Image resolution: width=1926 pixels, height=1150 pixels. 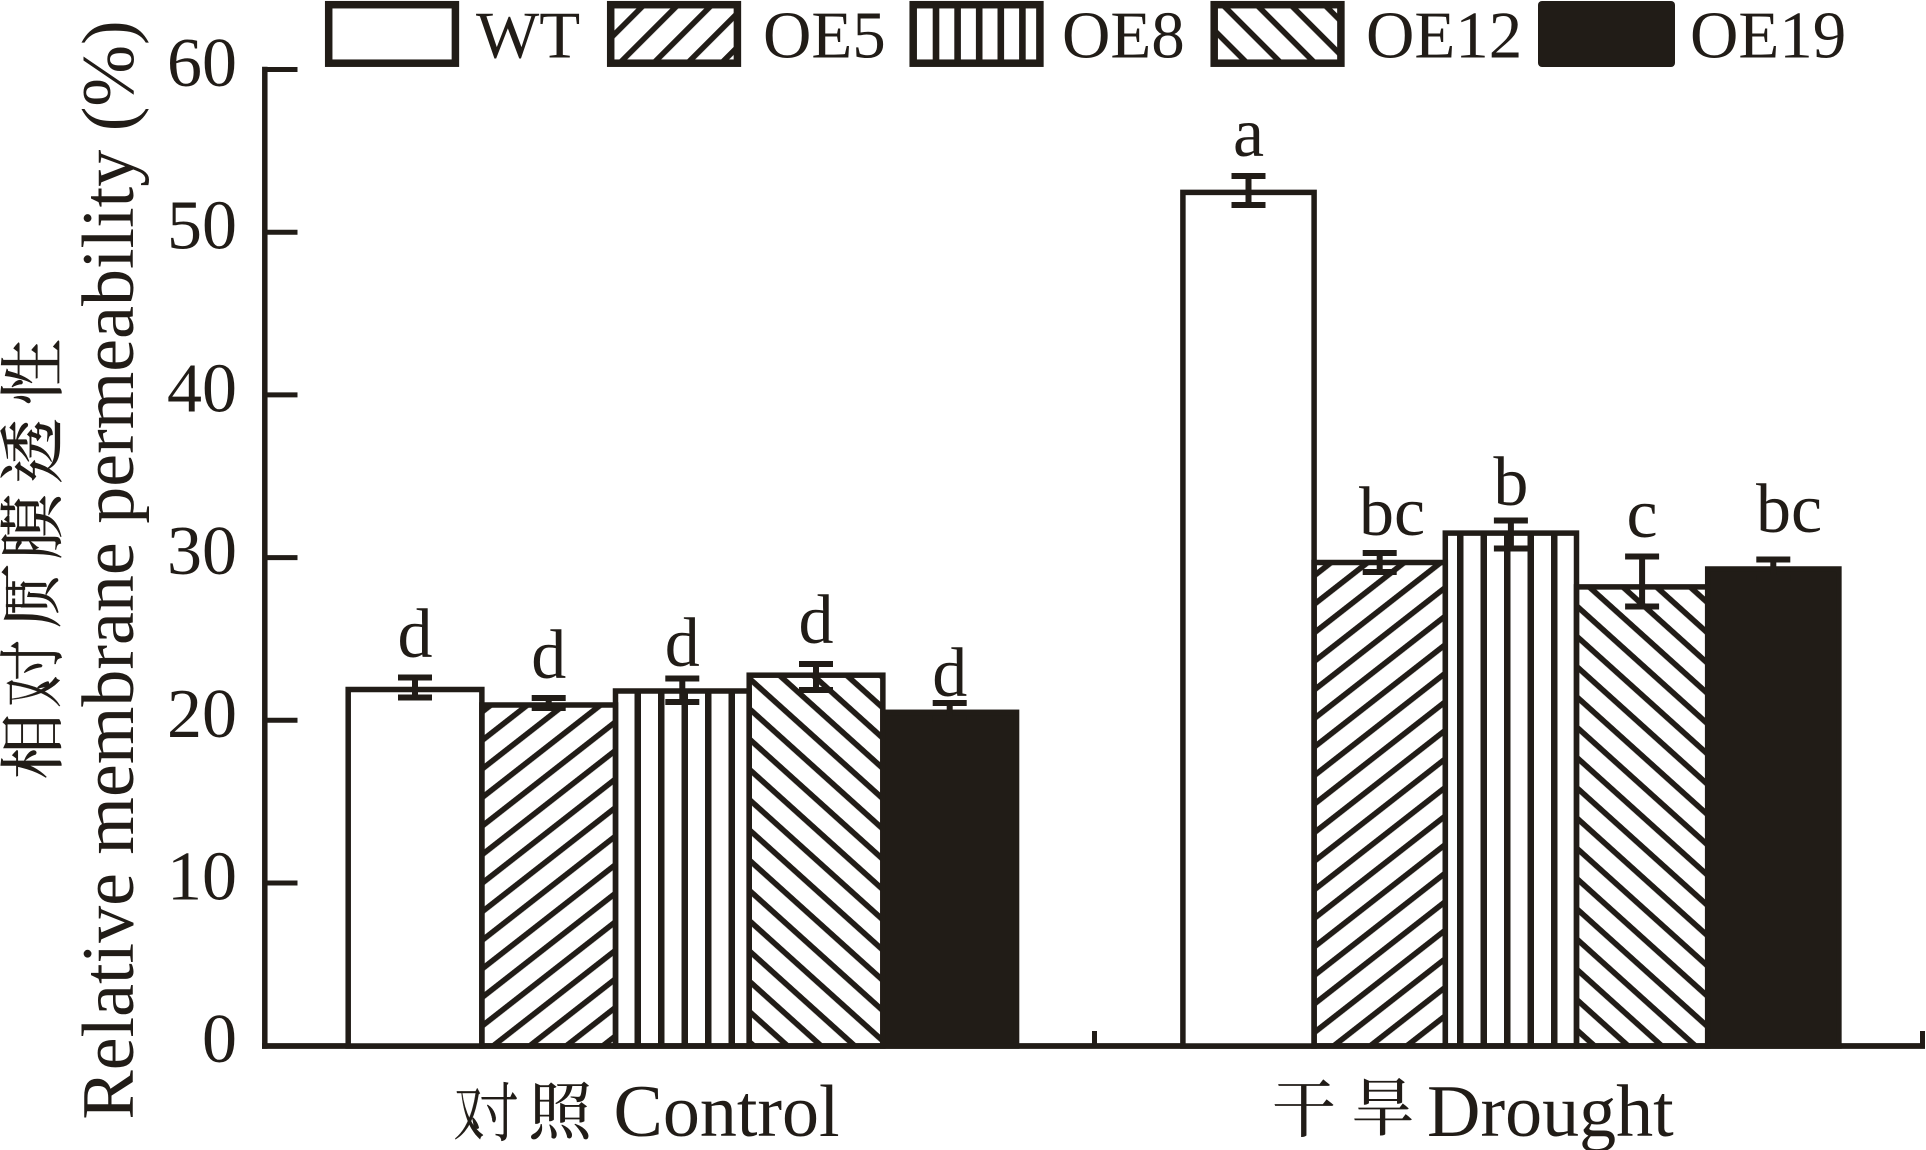 I want to click on svg-text: OE12, so click(x=1444, y=36).